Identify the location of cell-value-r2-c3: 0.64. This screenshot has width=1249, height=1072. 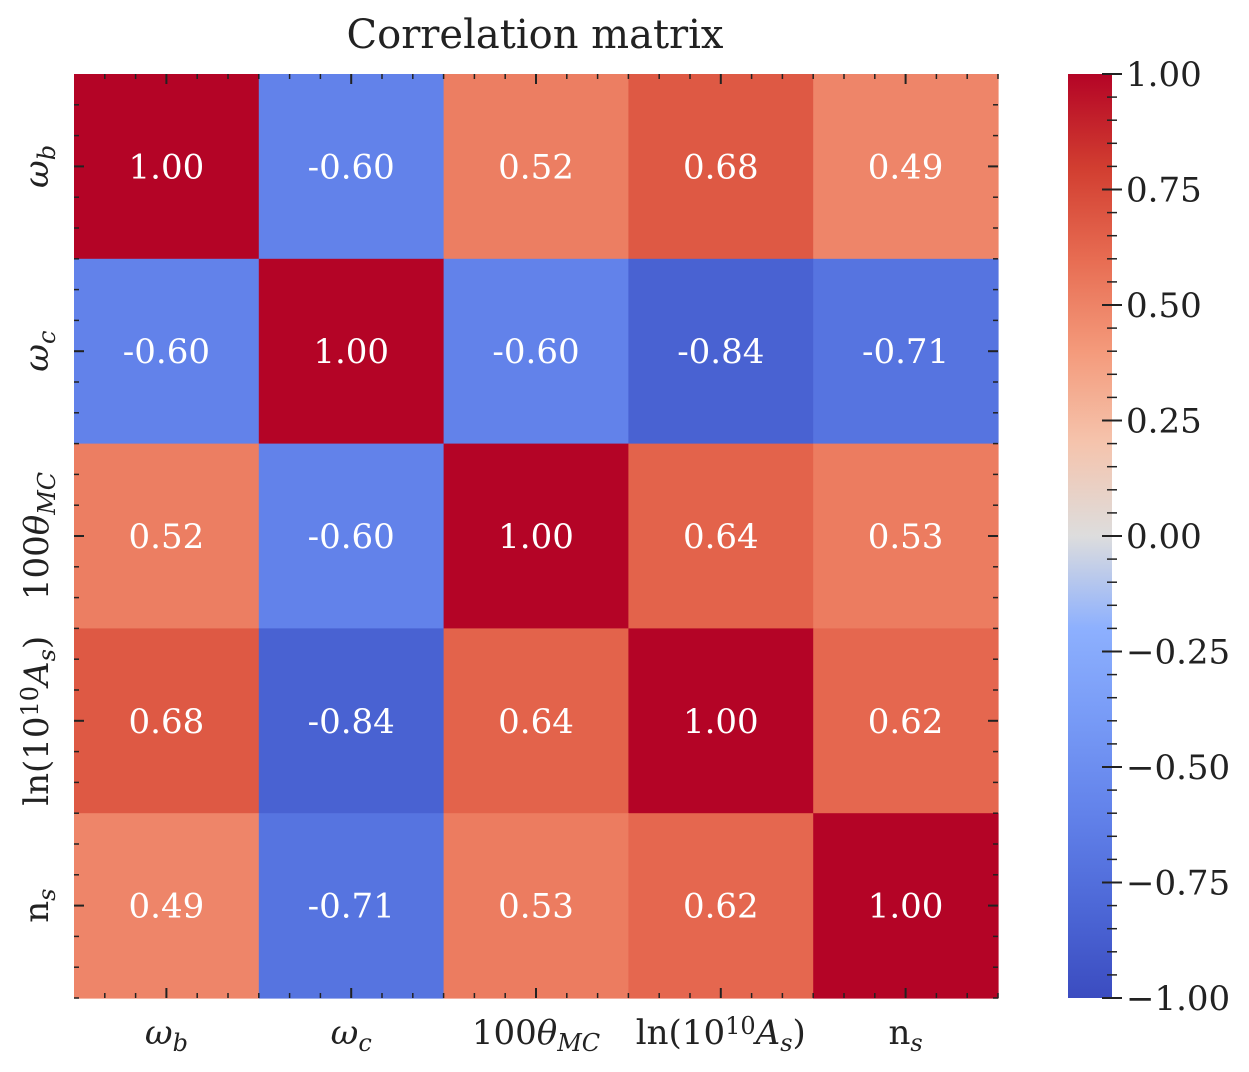
(721, 537).